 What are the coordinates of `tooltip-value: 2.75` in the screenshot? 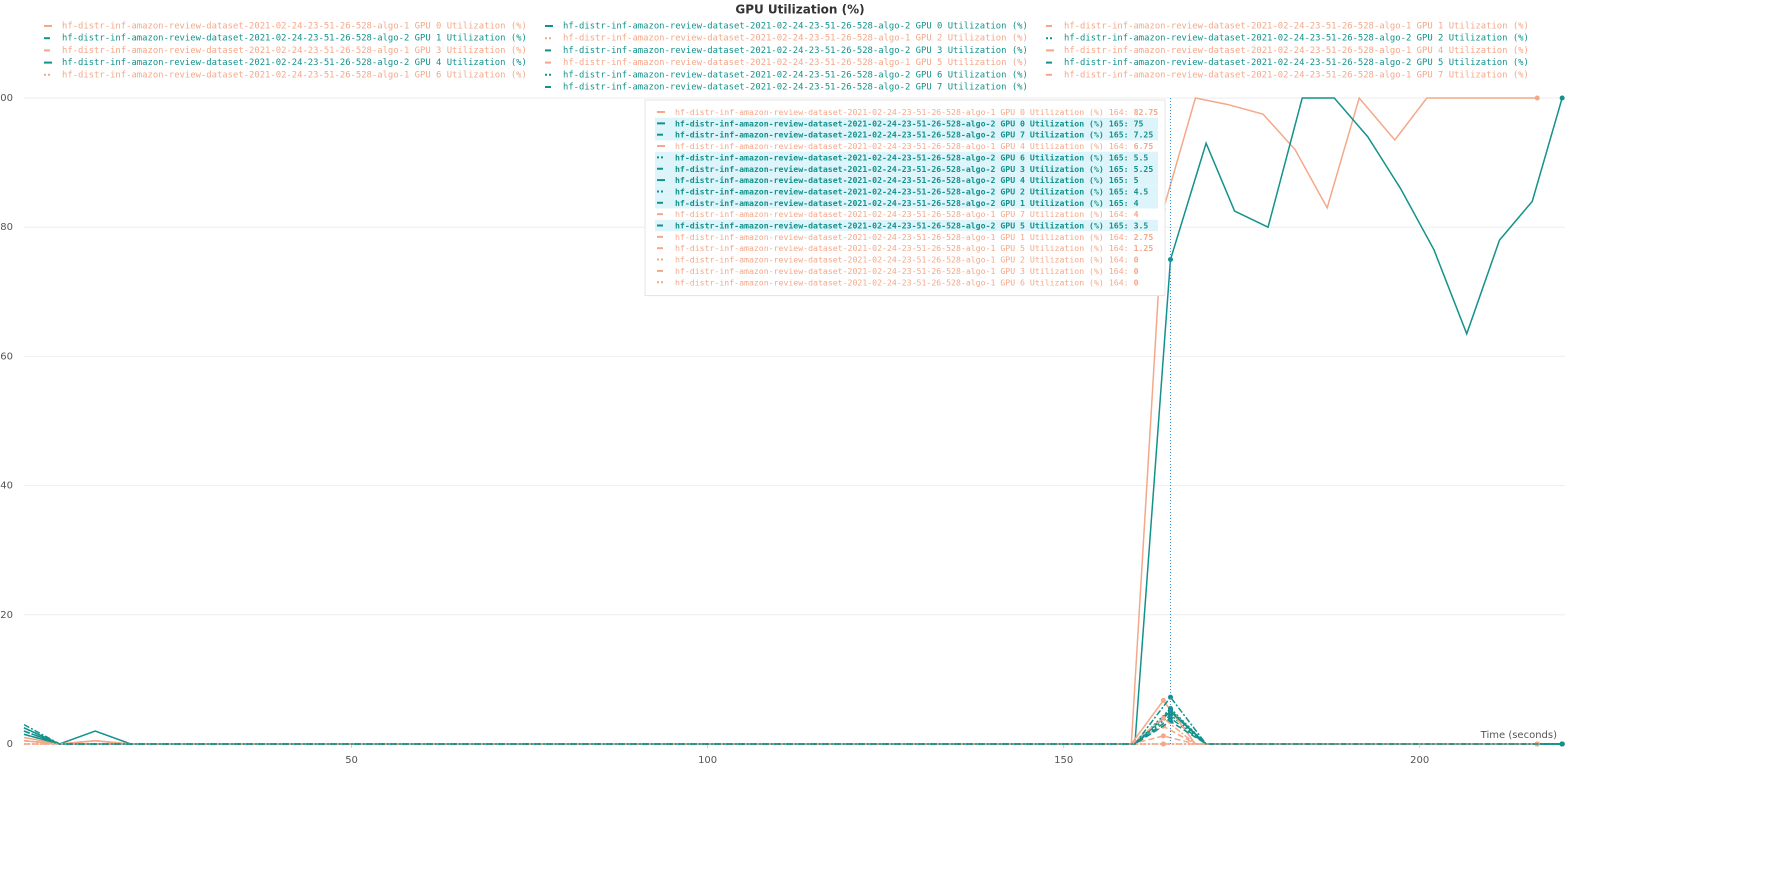 It's located at (1144, 236).